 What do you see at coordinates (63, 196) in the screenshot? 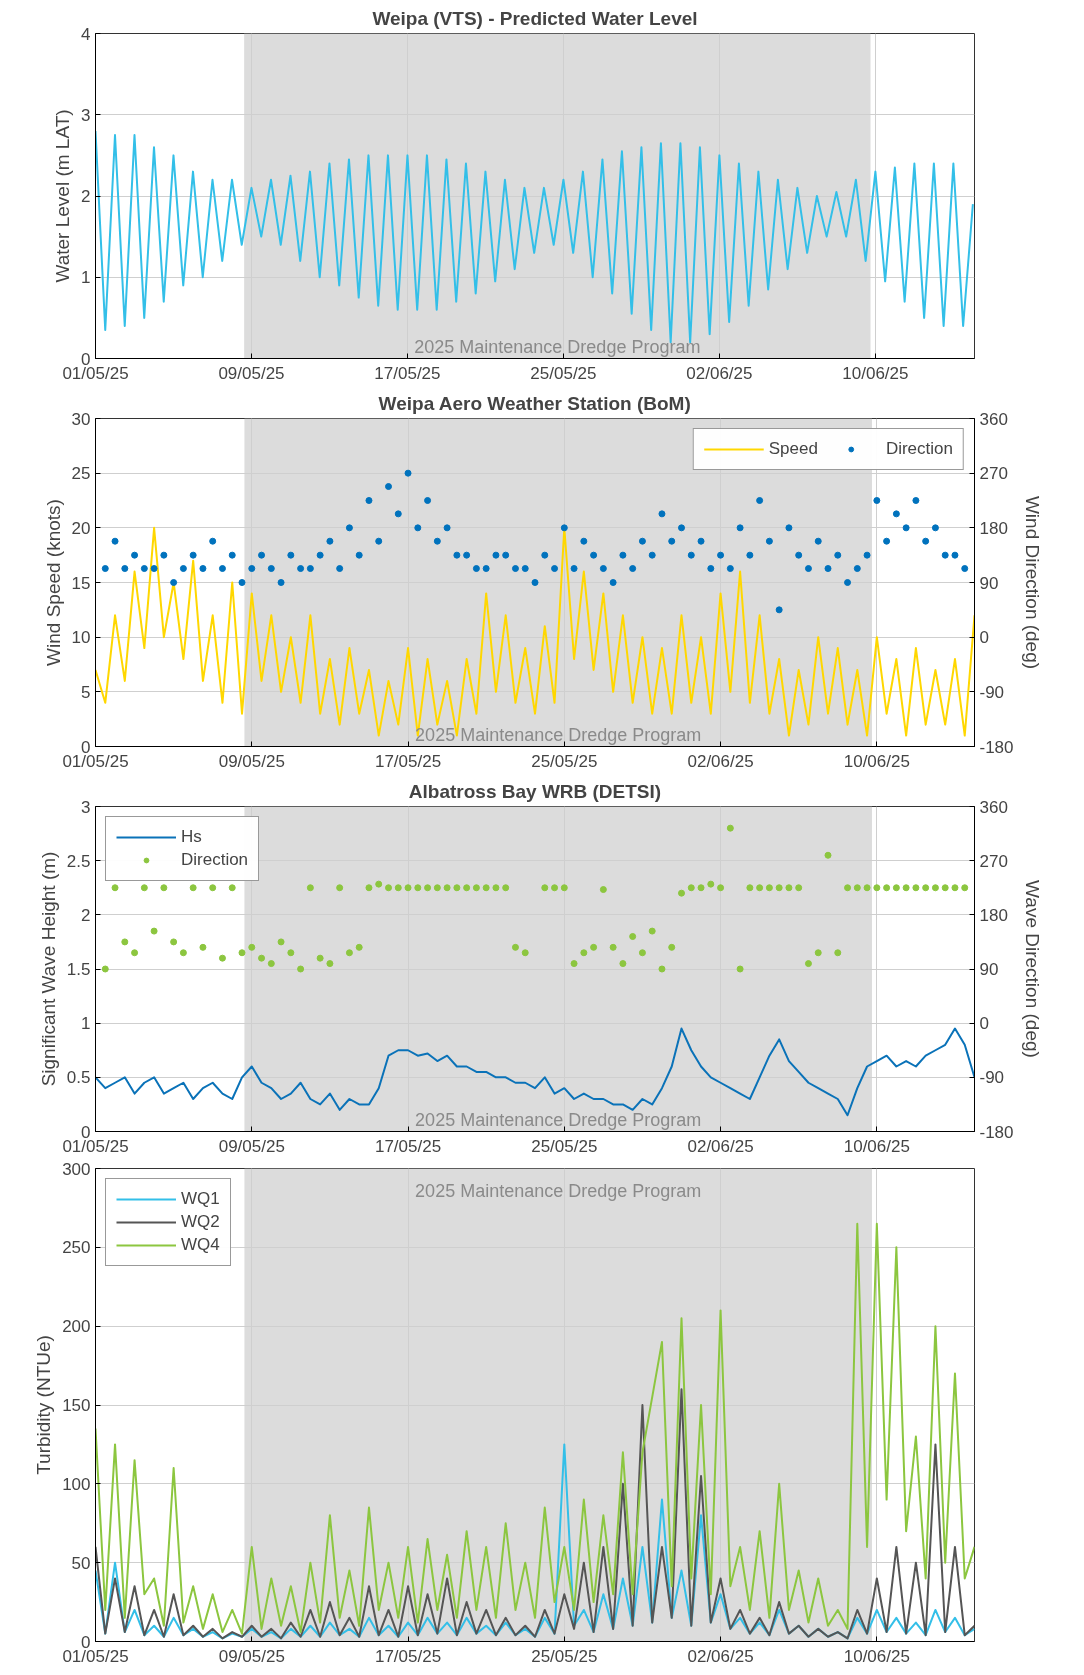
I see `y-axis-title: Water Level (m LAT)` at bounding box center [63, 196].